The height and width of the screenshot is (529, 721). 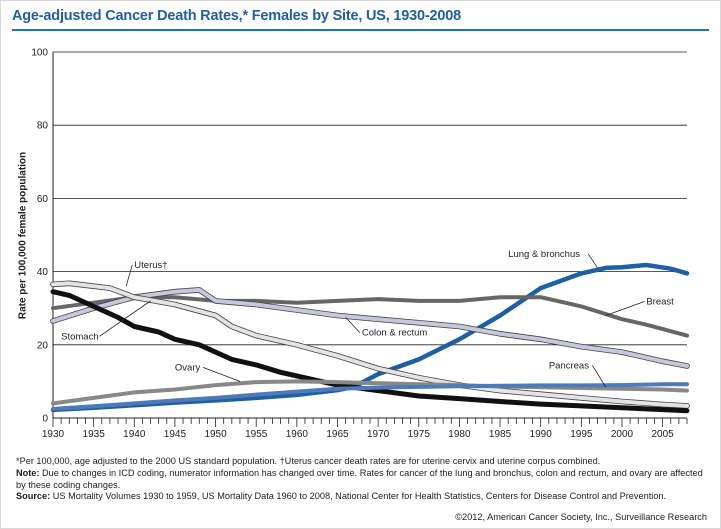 I want to click on series-line-colon-rectum, so click(x=370, y=327).